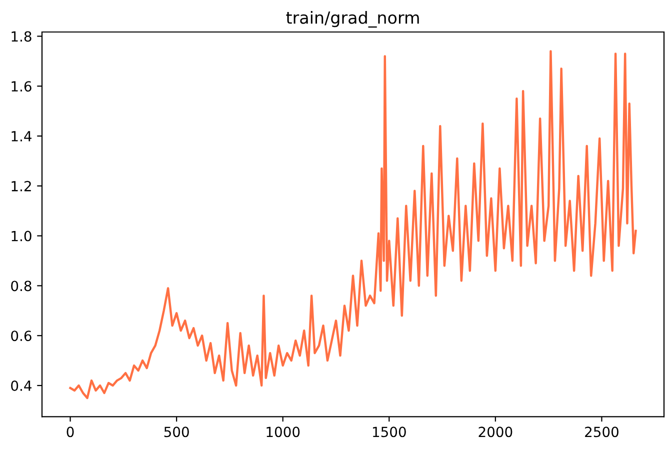  Describe the element at coordinates (21, 186) in the screenshot. I see `y-tick-label: 1.2` at that location.